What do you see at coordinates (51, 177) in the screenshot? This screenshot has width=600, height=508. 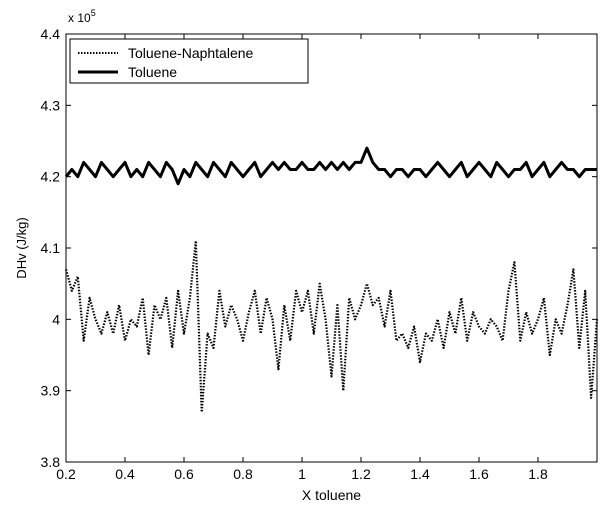 I see `y-tick-label: 4.2` at bounding box center [51, 177].